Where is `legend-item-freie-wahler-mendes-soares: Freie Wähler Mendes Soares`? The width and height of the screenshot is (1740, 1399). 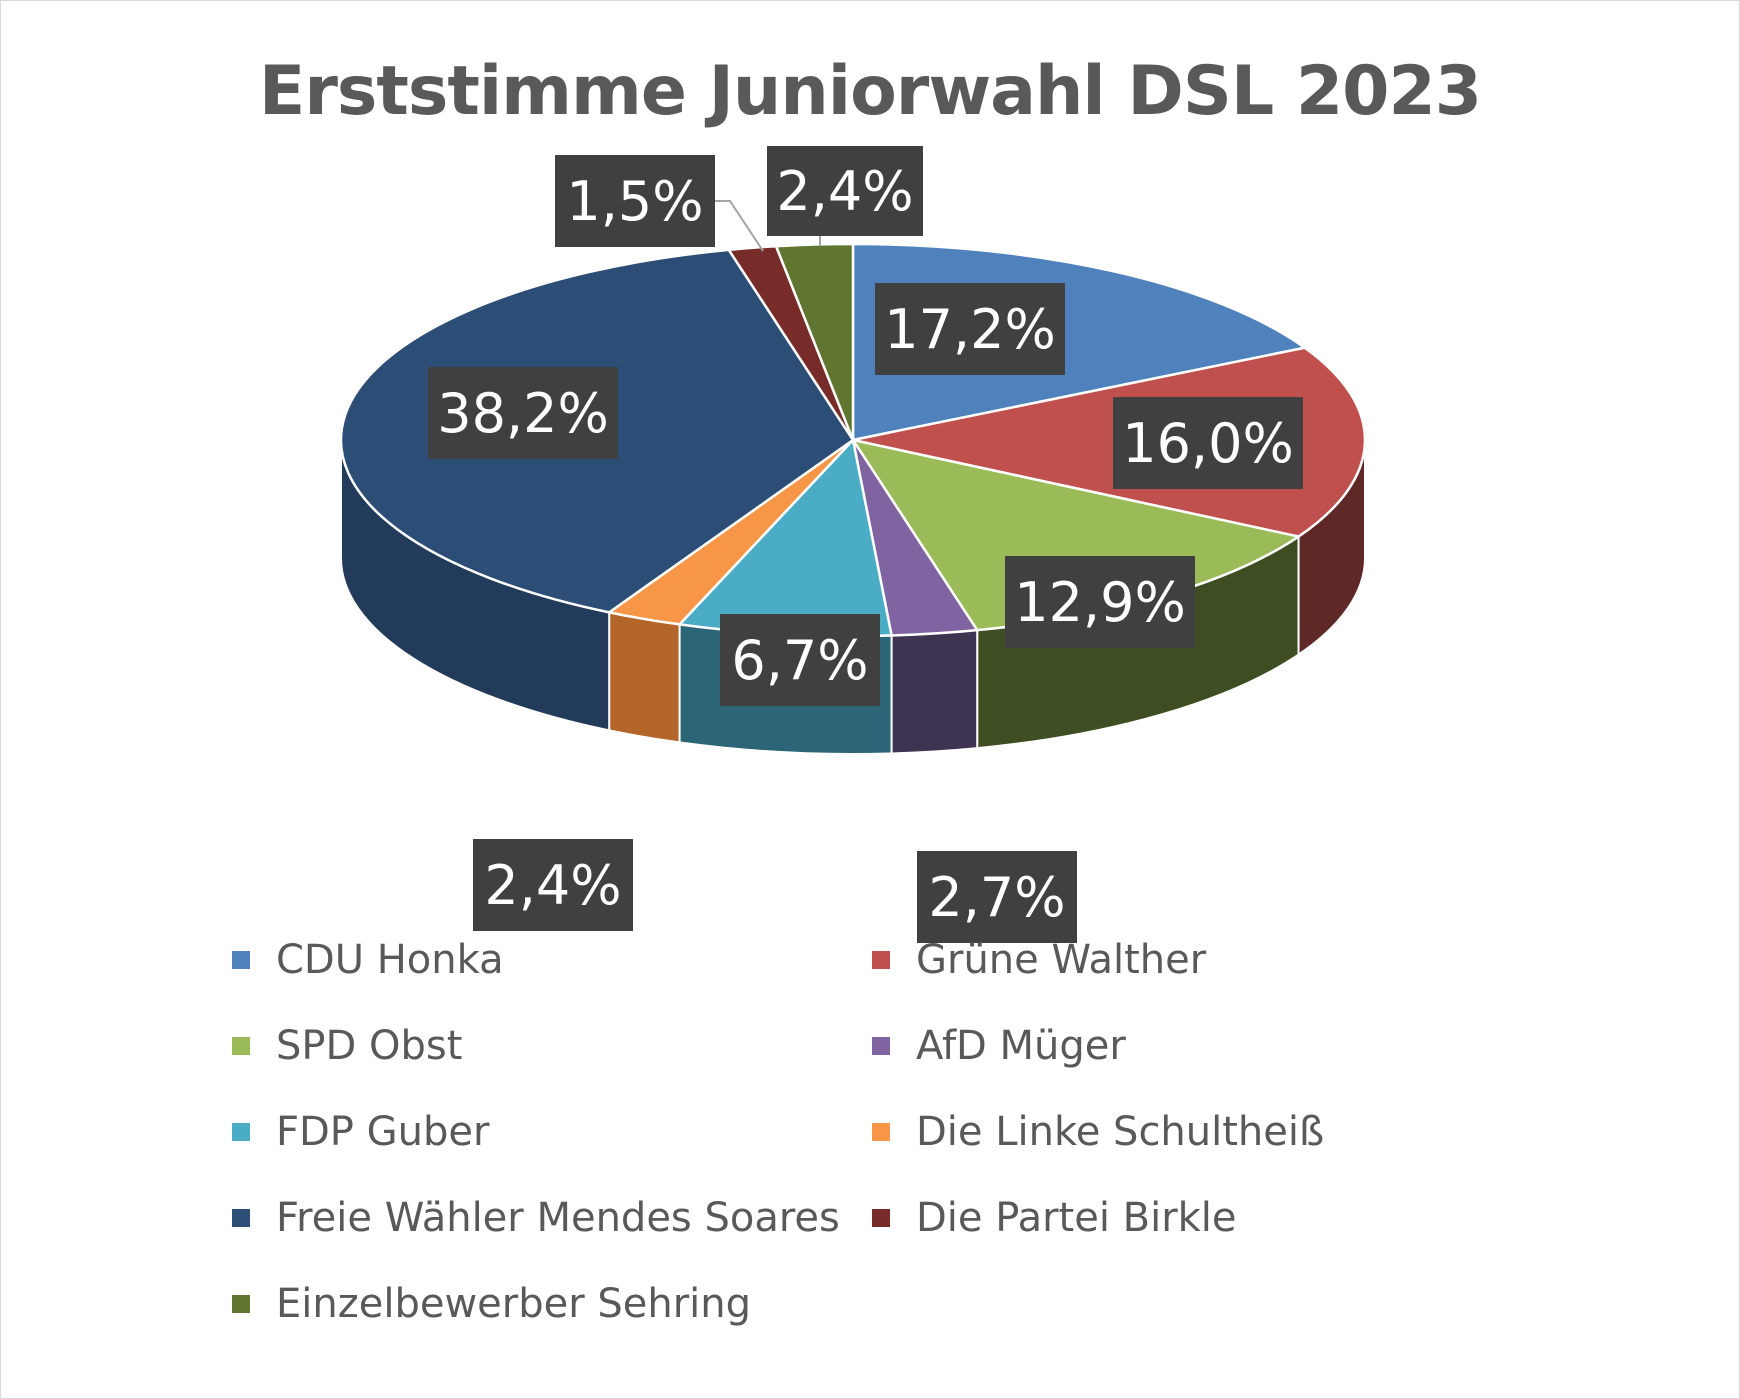
legend-item-freie-wahler-mendes-soares: Freie Wähler Mendes Soares is located at coordinates (536, 1218).